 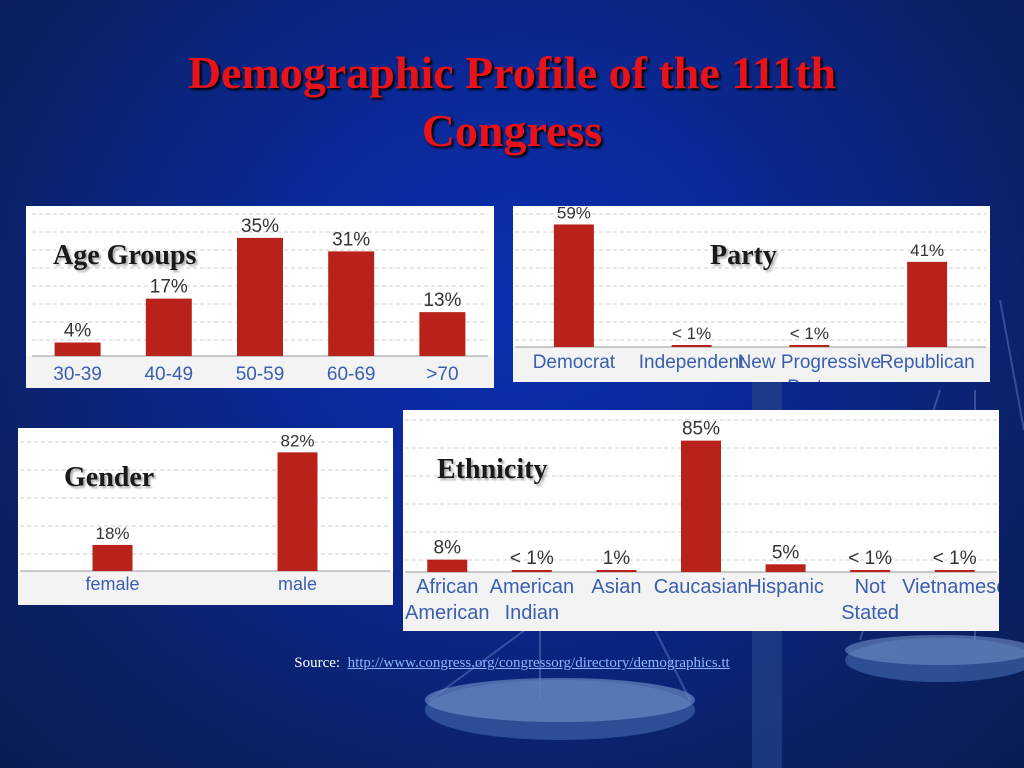 What do you see at coordinates (112, 584) in the screenshot?
I see `category-label-gender-0: female` at bounding box center [112, 584].